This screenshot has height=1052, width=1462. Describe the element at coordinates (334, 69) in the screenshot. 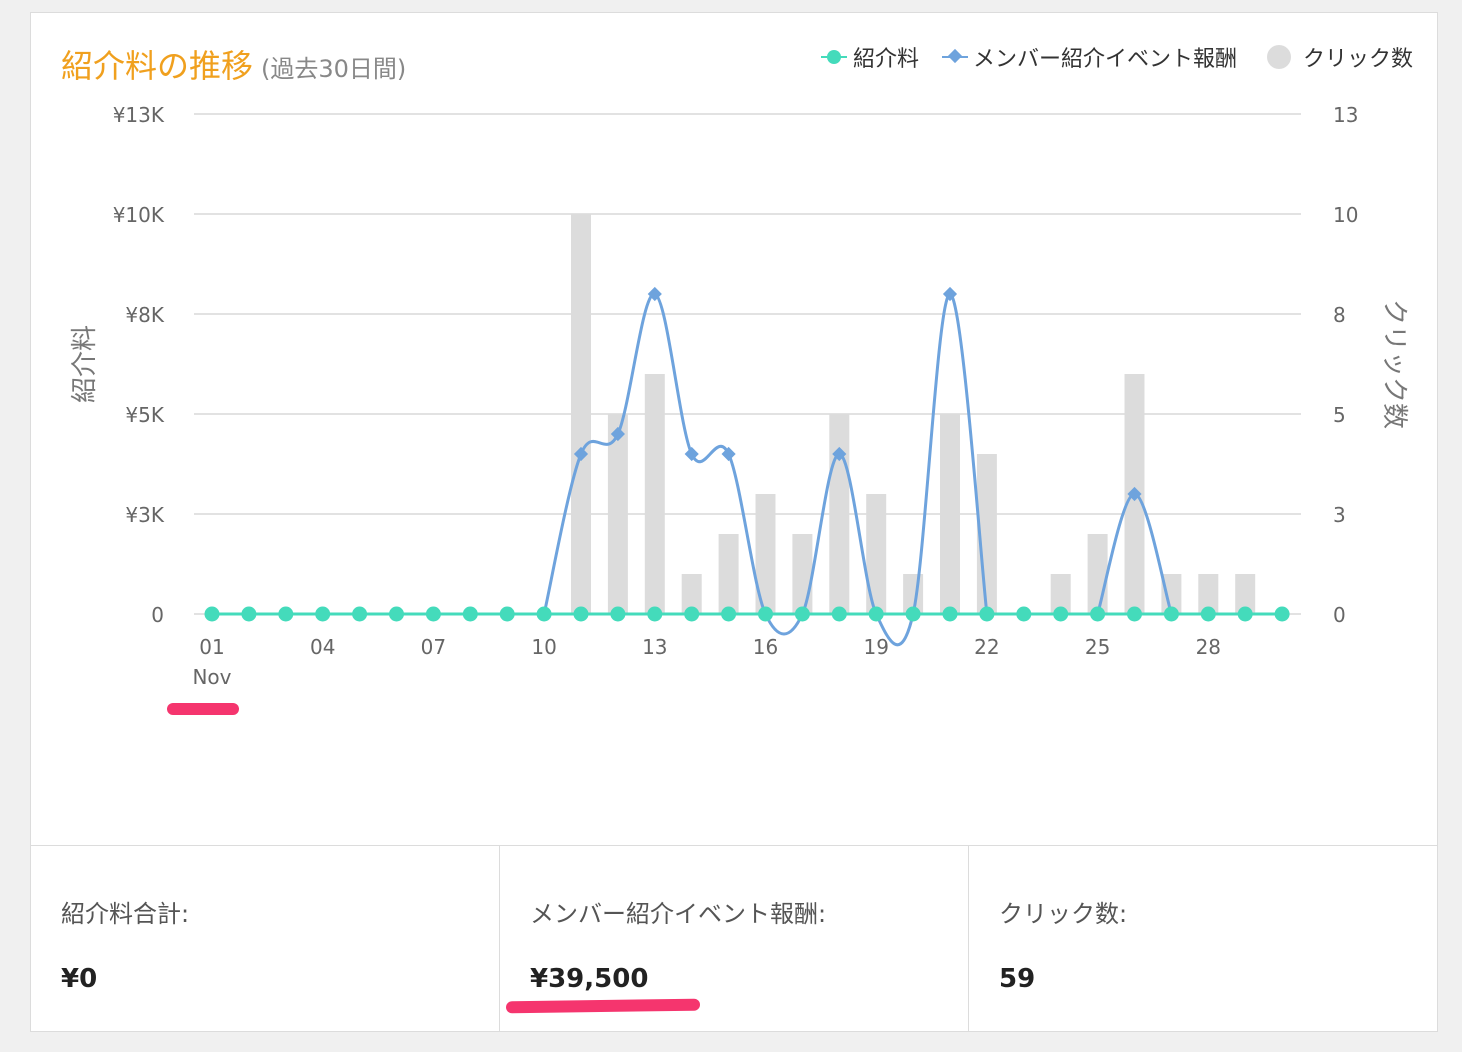

I see `chart-subtitle: (過去30日間)` at that location.